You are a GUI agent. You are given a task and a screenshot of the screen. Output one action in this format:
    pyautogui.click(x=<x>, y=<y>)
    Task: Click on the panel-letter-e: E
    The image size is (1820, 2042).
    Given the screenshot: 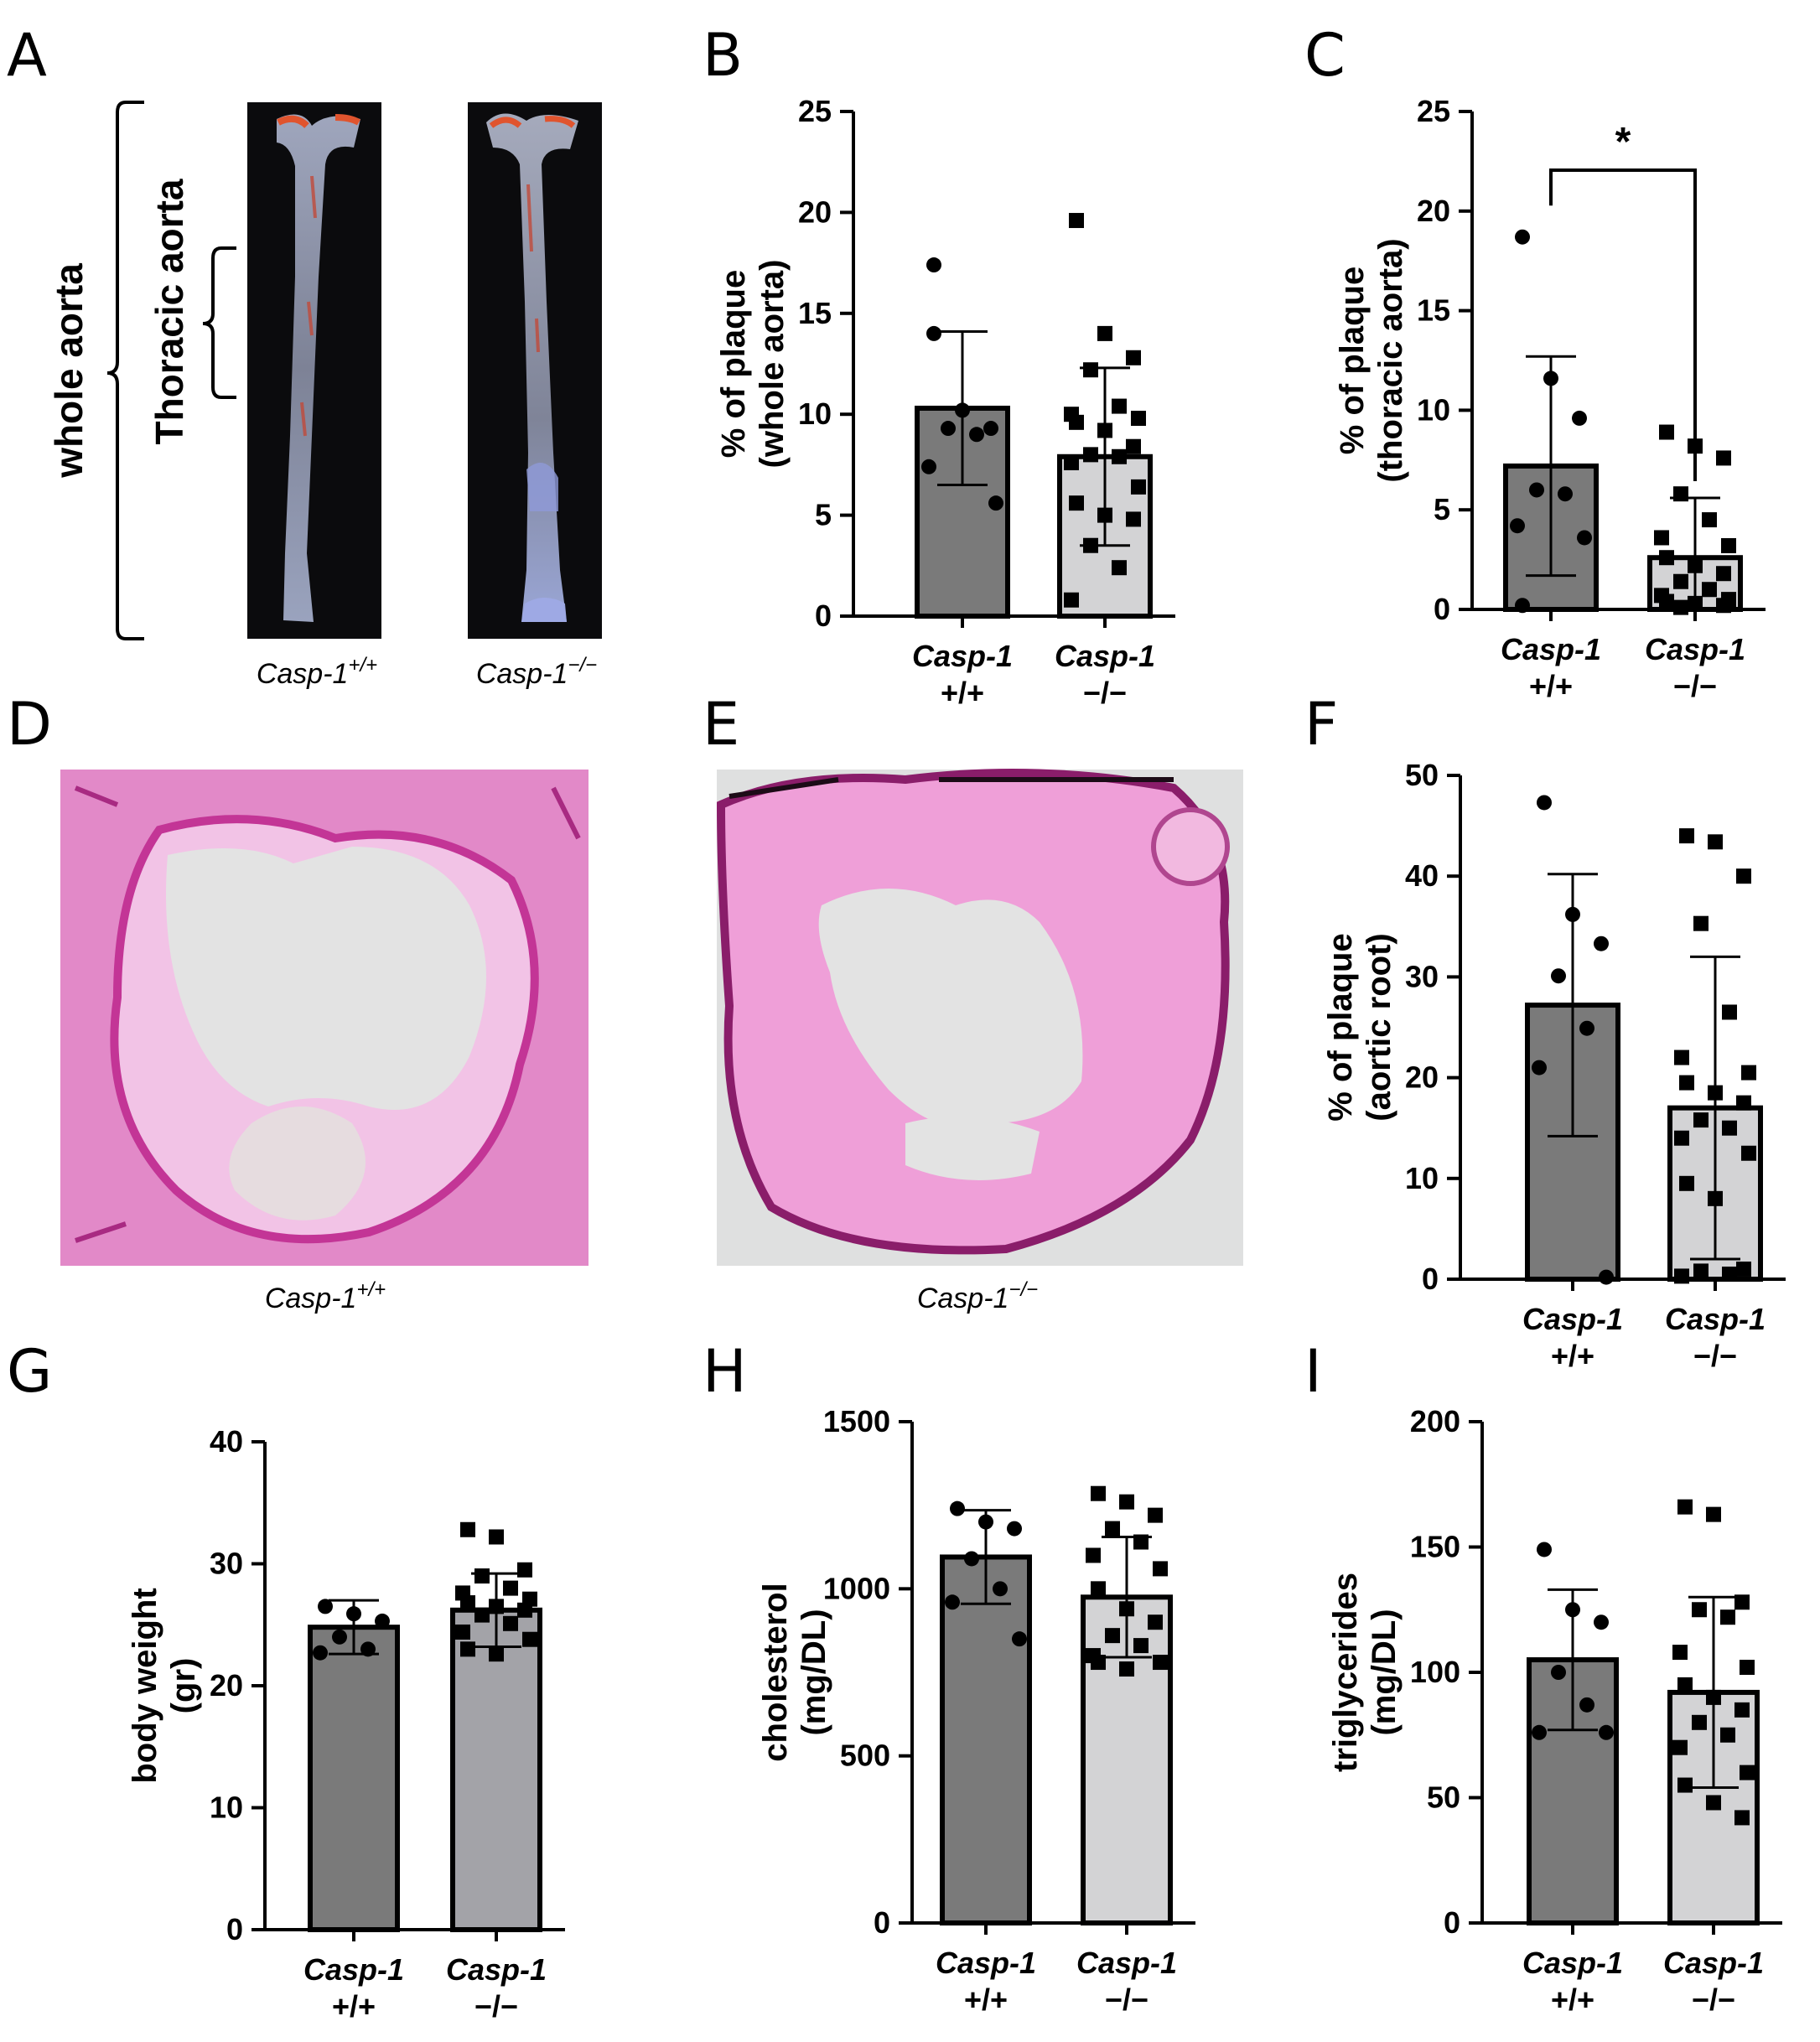 What is the action you would take?
    pyautogui.click(x=721, y=725)
    